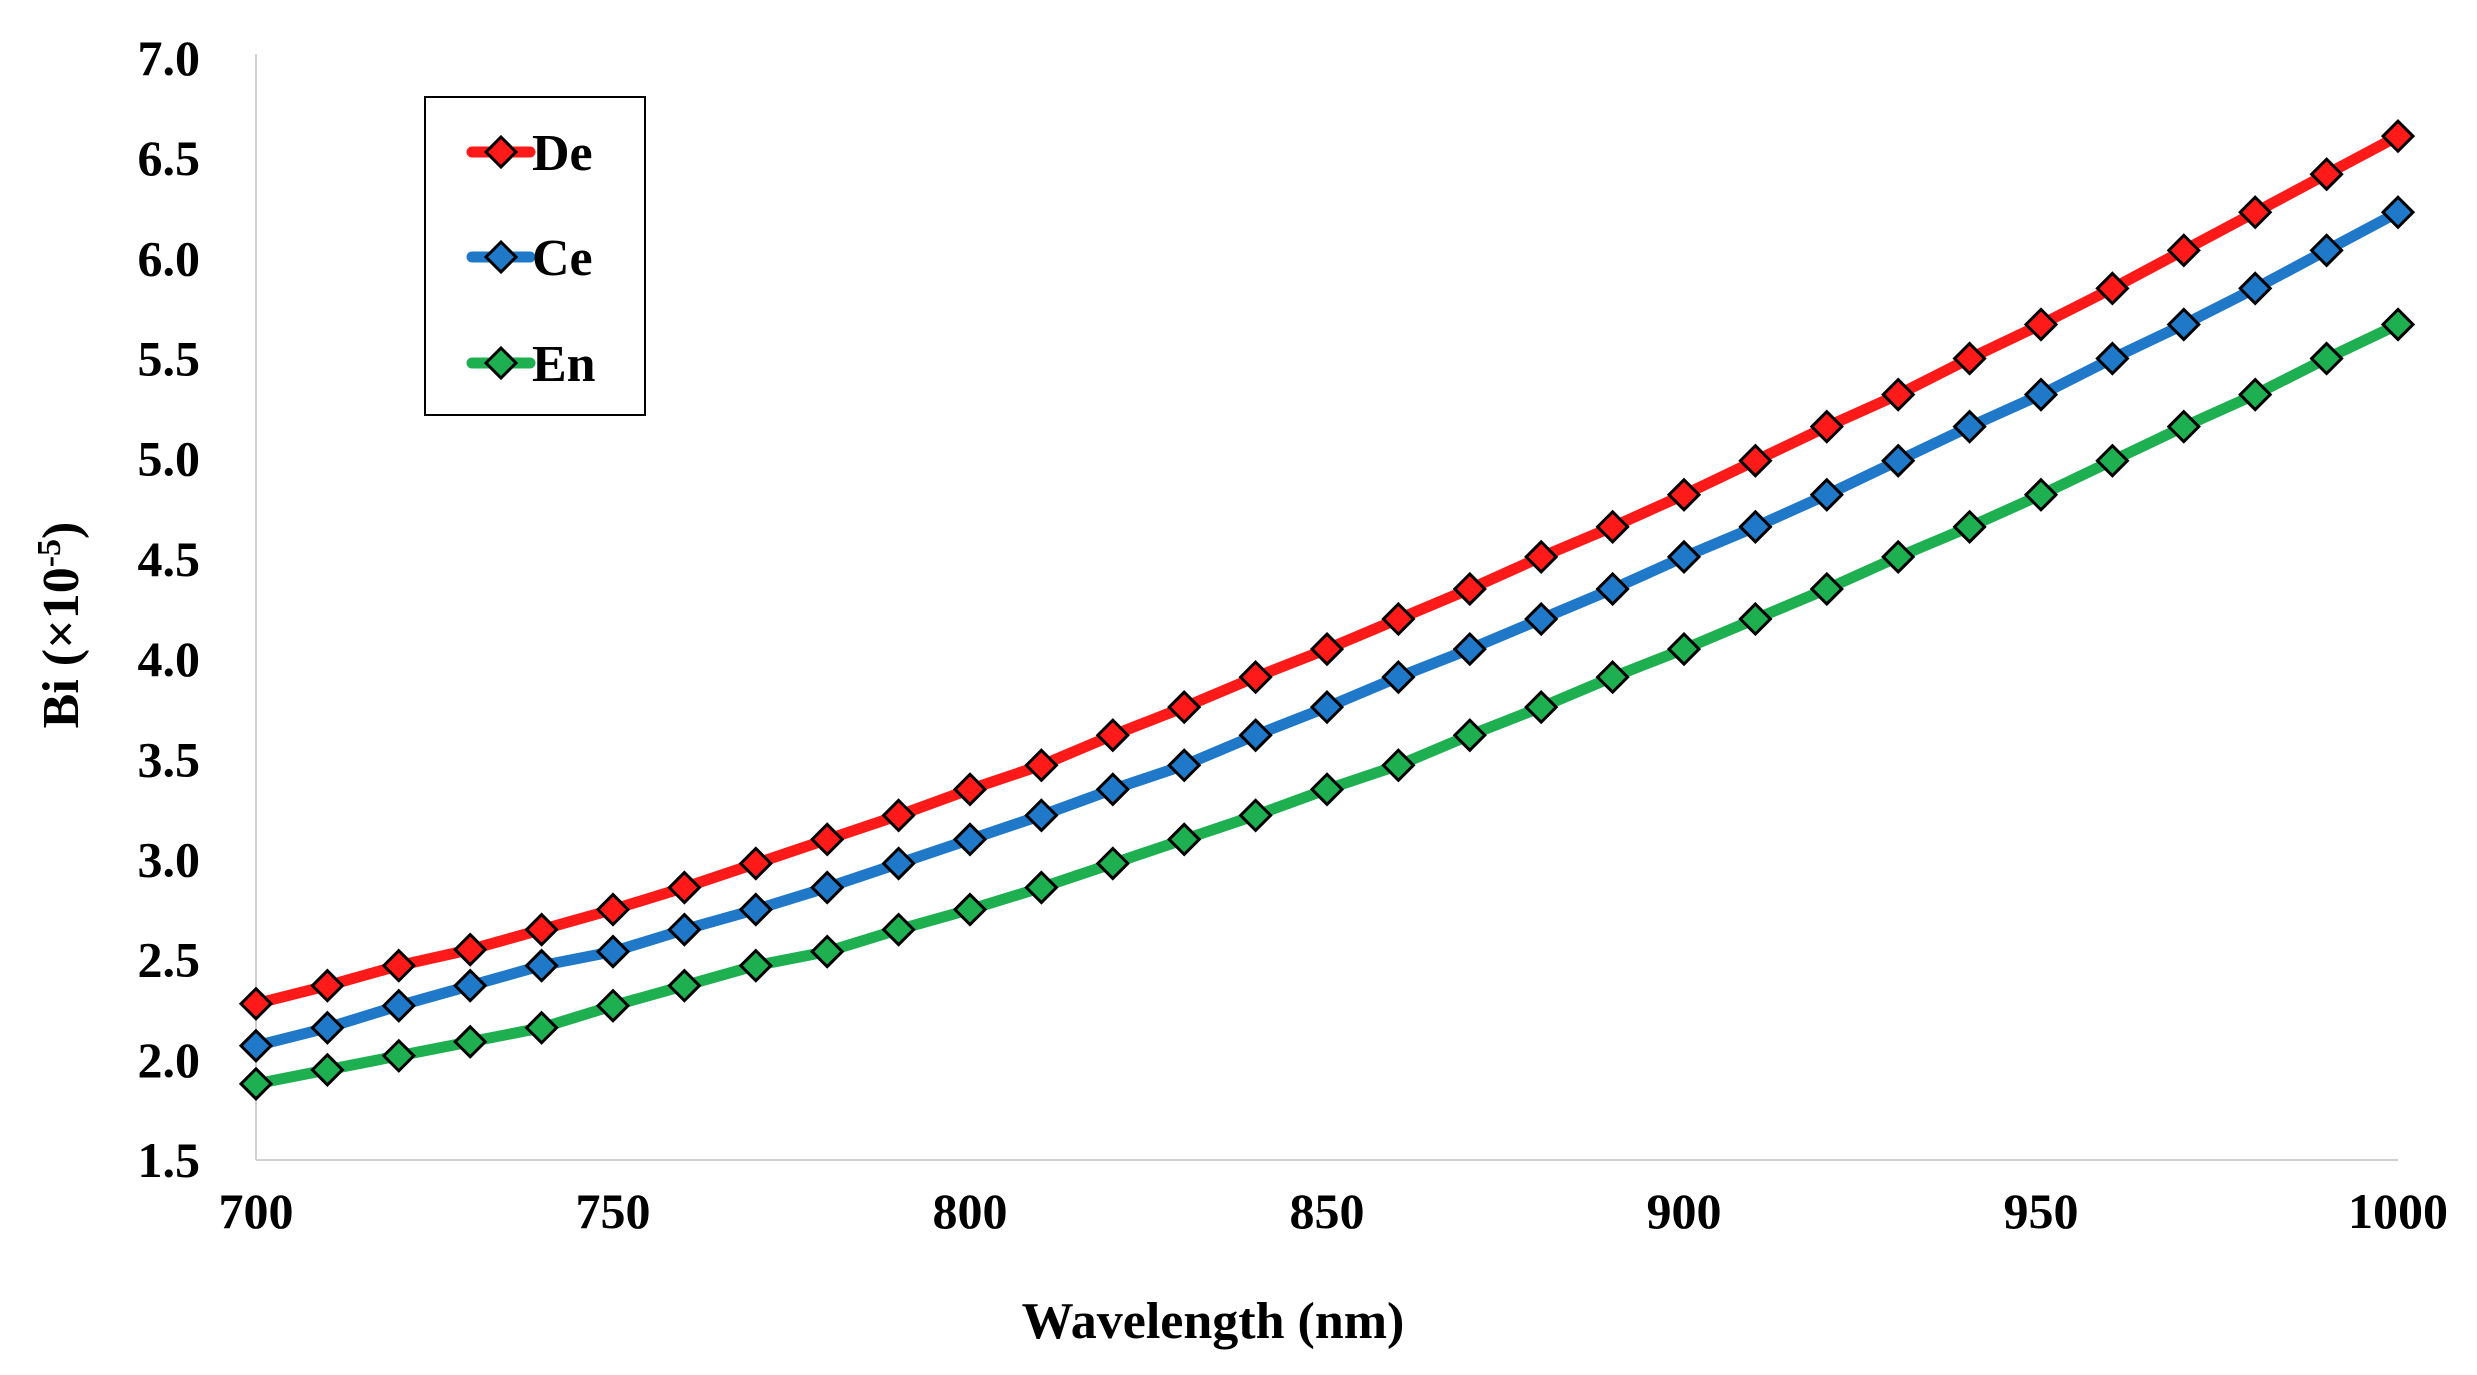  Describe the element at coordinates (169, 960) in the screenshot. I see `y-tick-label: 2.5` at that location.